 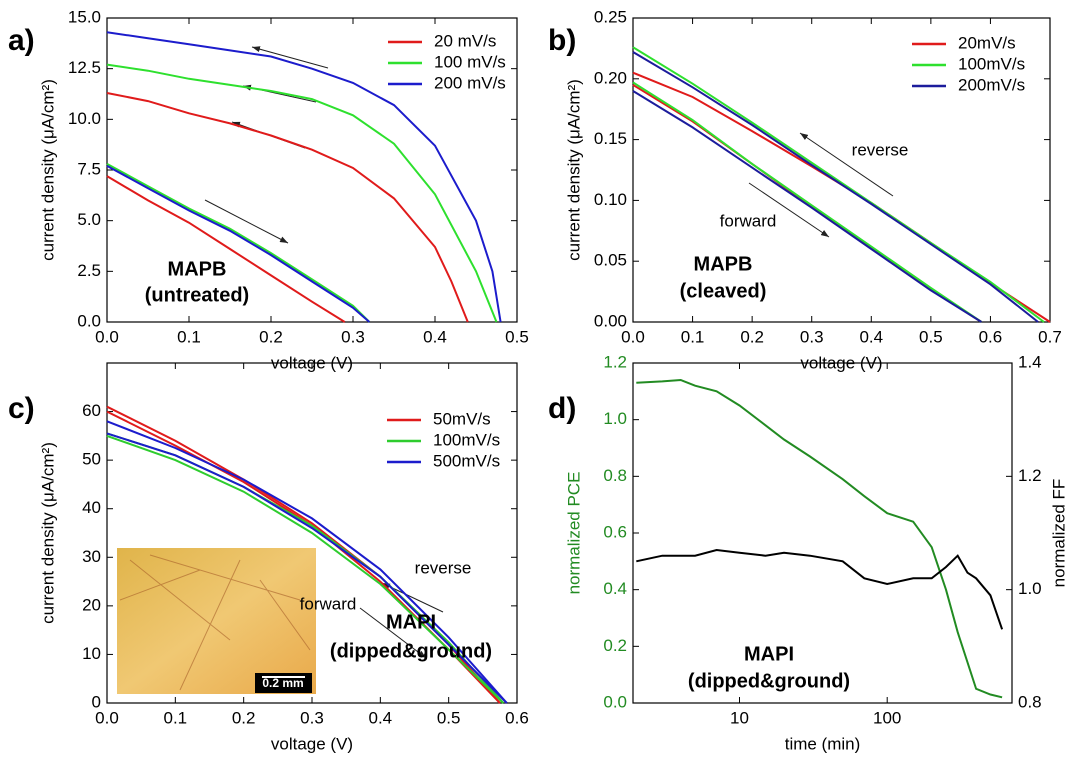 I want to click on legend-label: 20 mV/s, so click(x=465, y=40).